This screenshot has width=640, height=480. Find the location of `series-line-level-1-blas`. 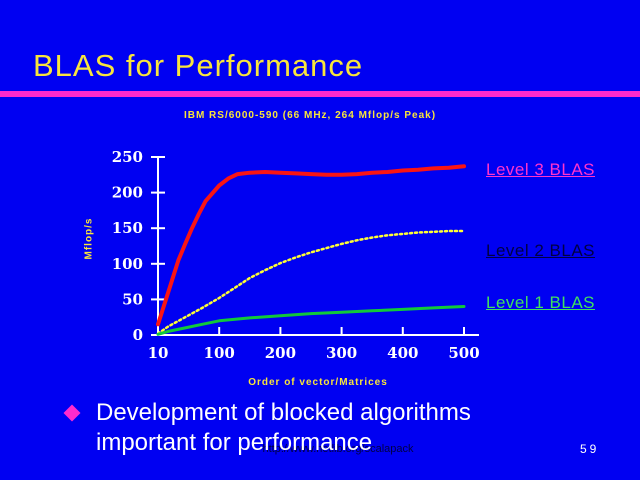

series-line-level-1-blas is located at coordinates (311, 320).